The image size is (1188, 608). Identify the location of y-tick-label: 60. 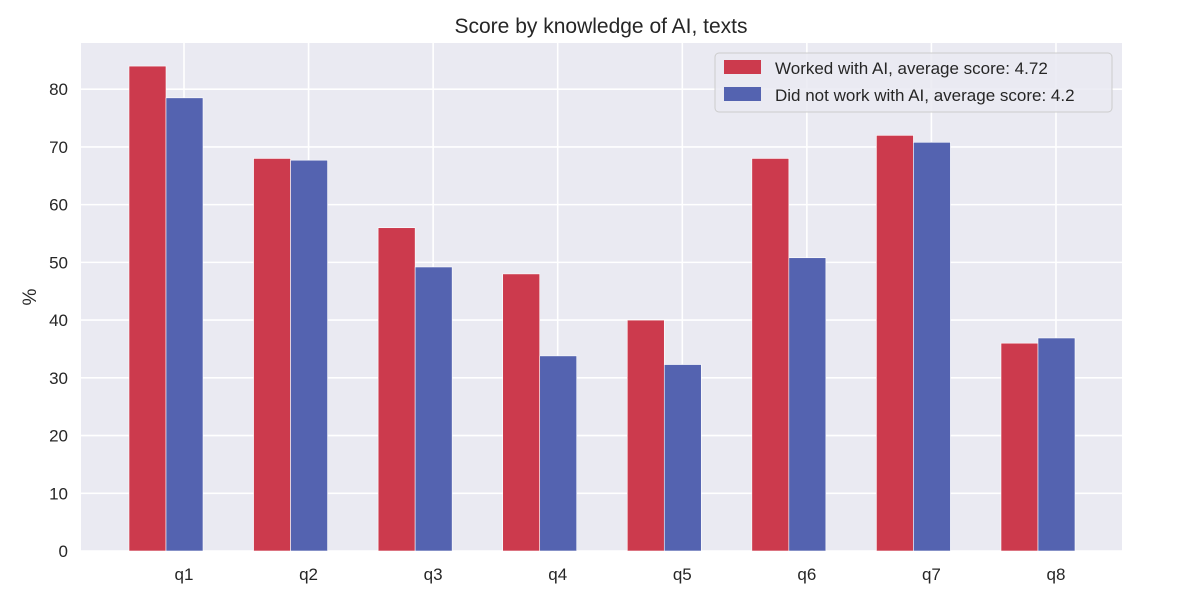
(58, 205).